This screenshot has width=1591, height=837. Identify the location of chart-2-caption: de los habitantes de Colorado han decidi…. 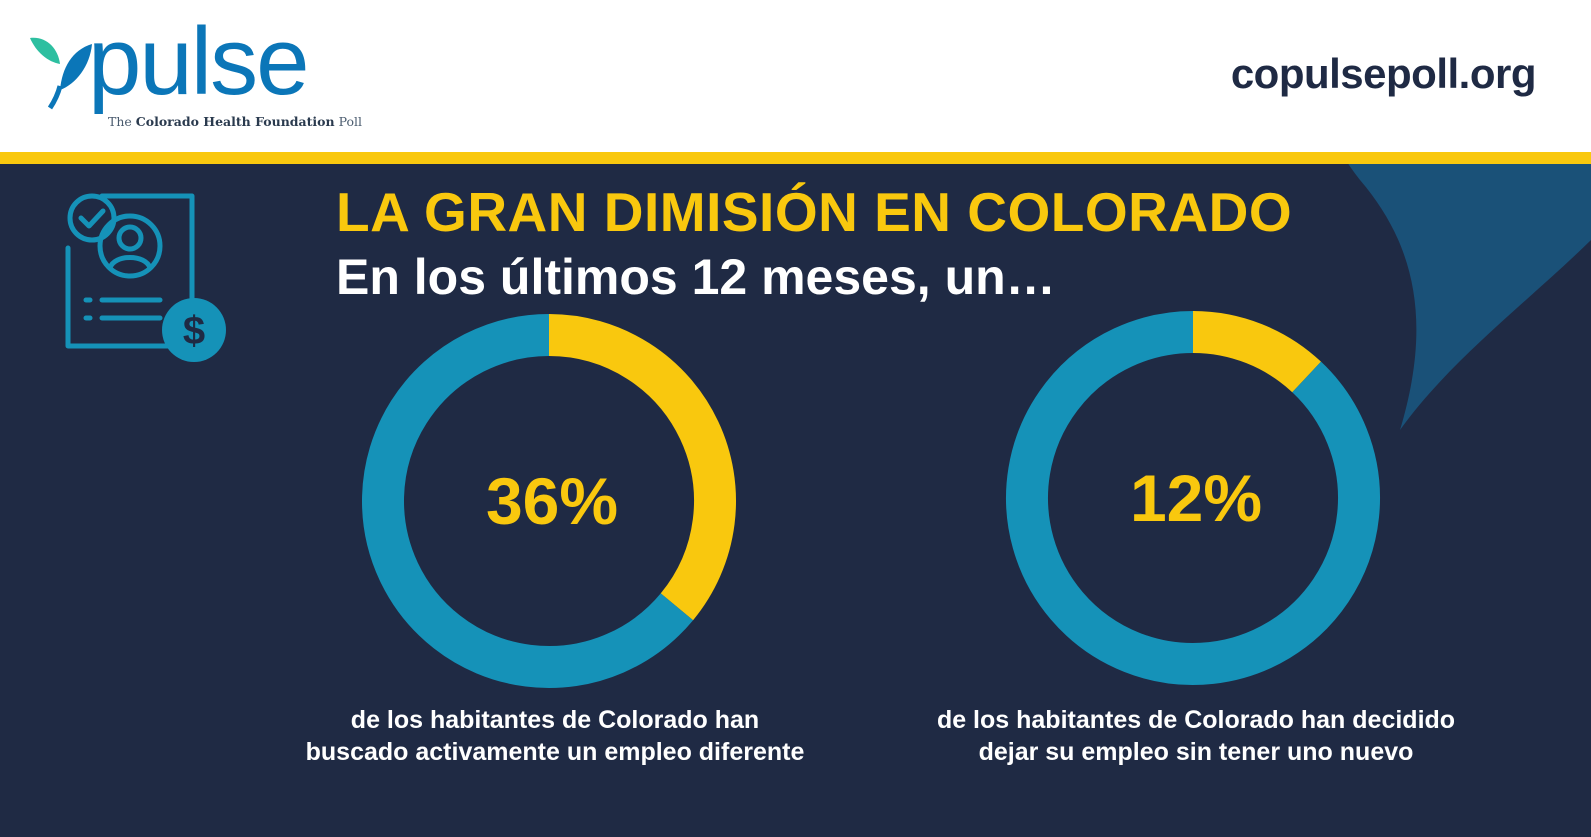
(1196, 736).